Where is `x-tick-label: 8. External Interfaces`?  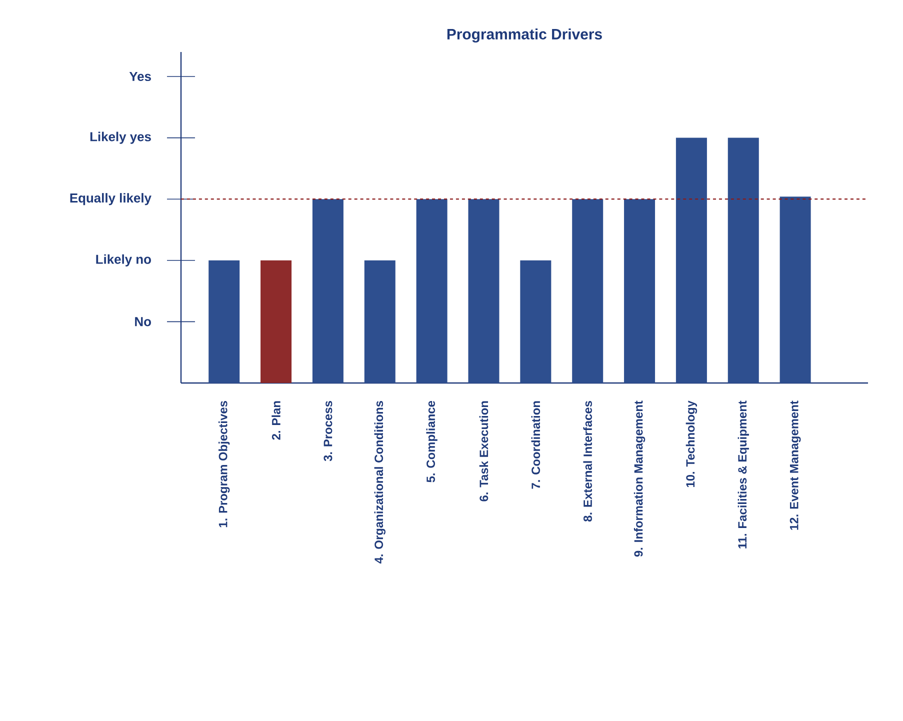 x-tick-label: 8. External Interfaces is located at coordinates (587, 461).